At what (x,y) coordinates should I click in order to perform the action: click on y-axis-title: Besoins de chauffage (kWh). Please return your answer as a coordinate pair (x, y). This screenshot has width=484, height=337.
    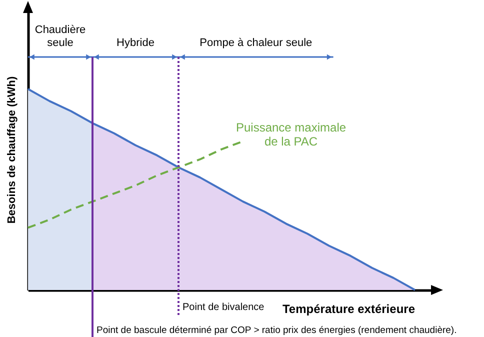
    Looking at the image, I should click on (12, 150).